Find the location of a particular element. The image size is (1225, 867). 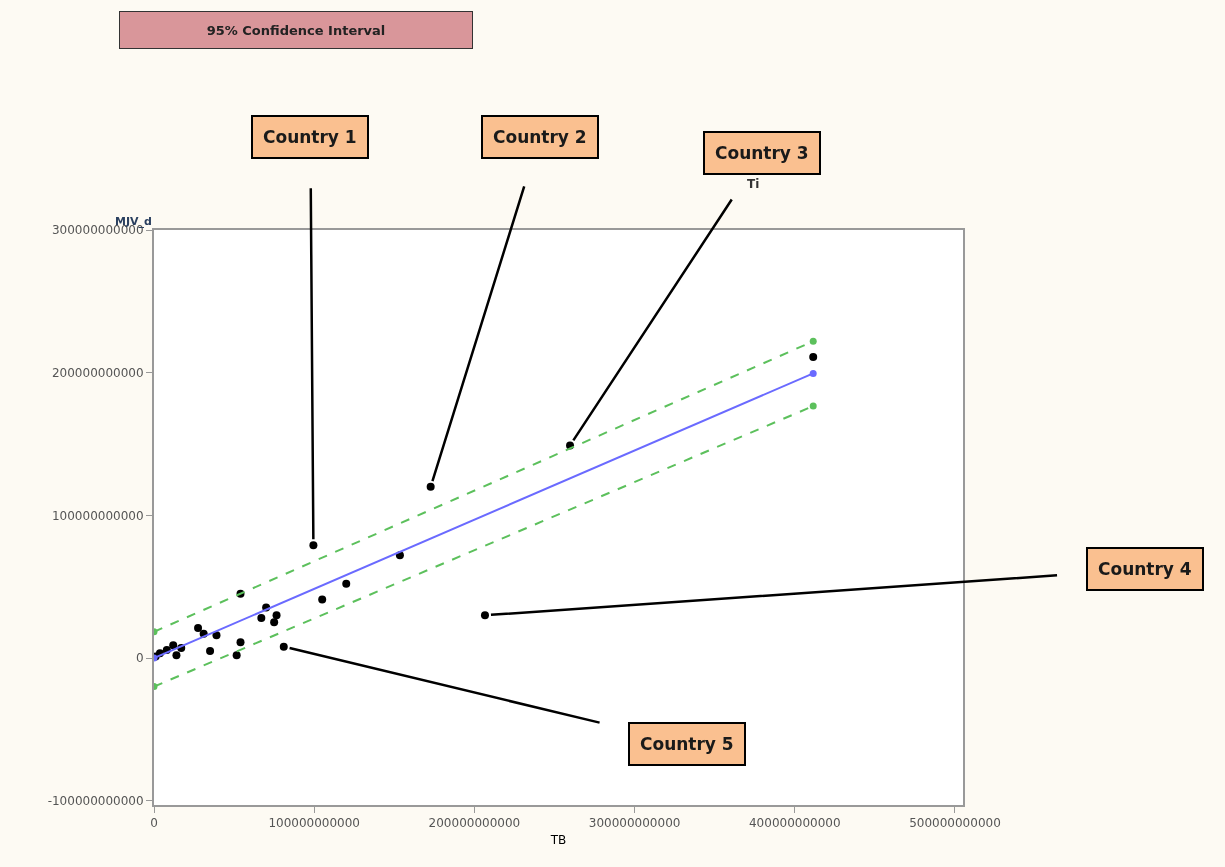

x-tick-label: 500000000000 is located at coordinates (955, 823).